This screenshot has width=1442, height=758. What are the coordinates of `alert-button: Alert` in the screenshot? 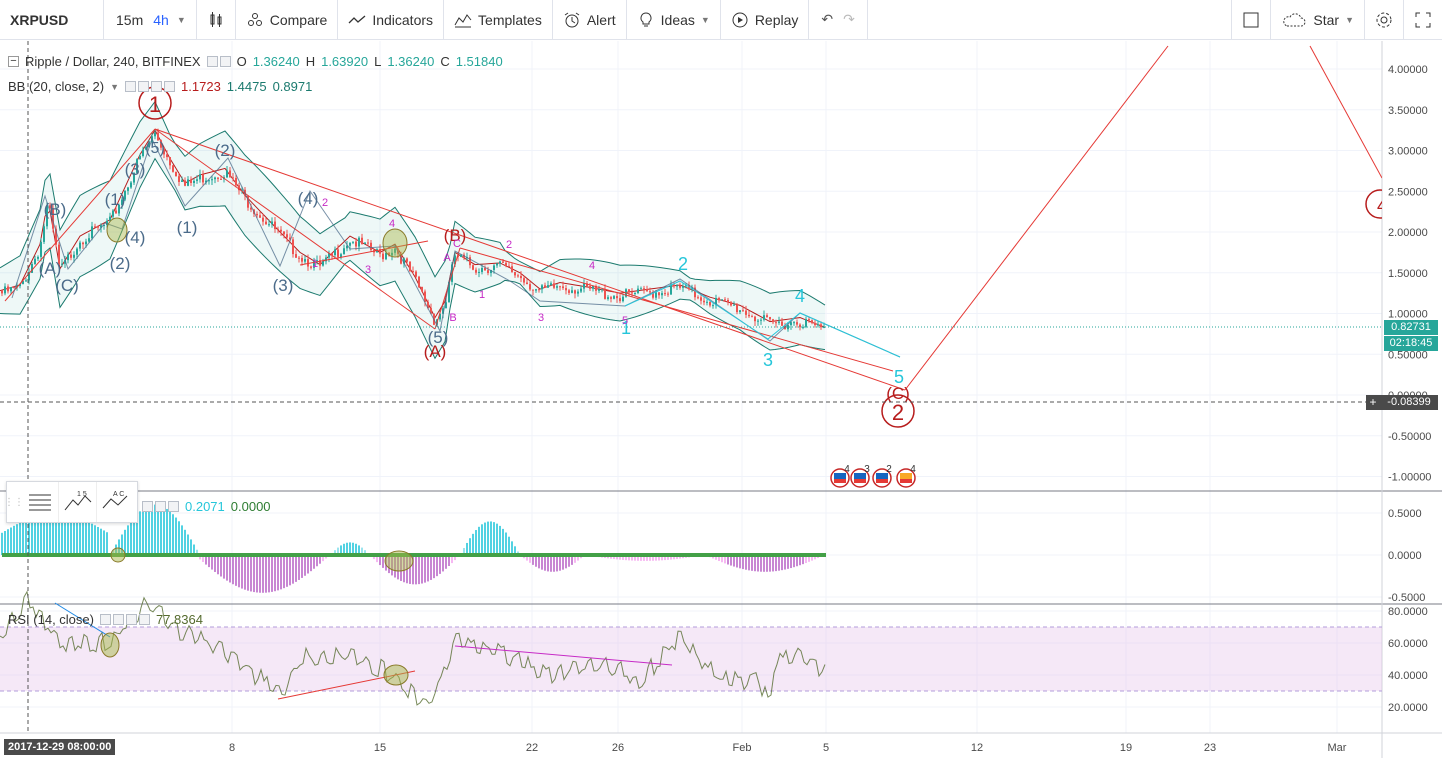 It's located at (590, 20).